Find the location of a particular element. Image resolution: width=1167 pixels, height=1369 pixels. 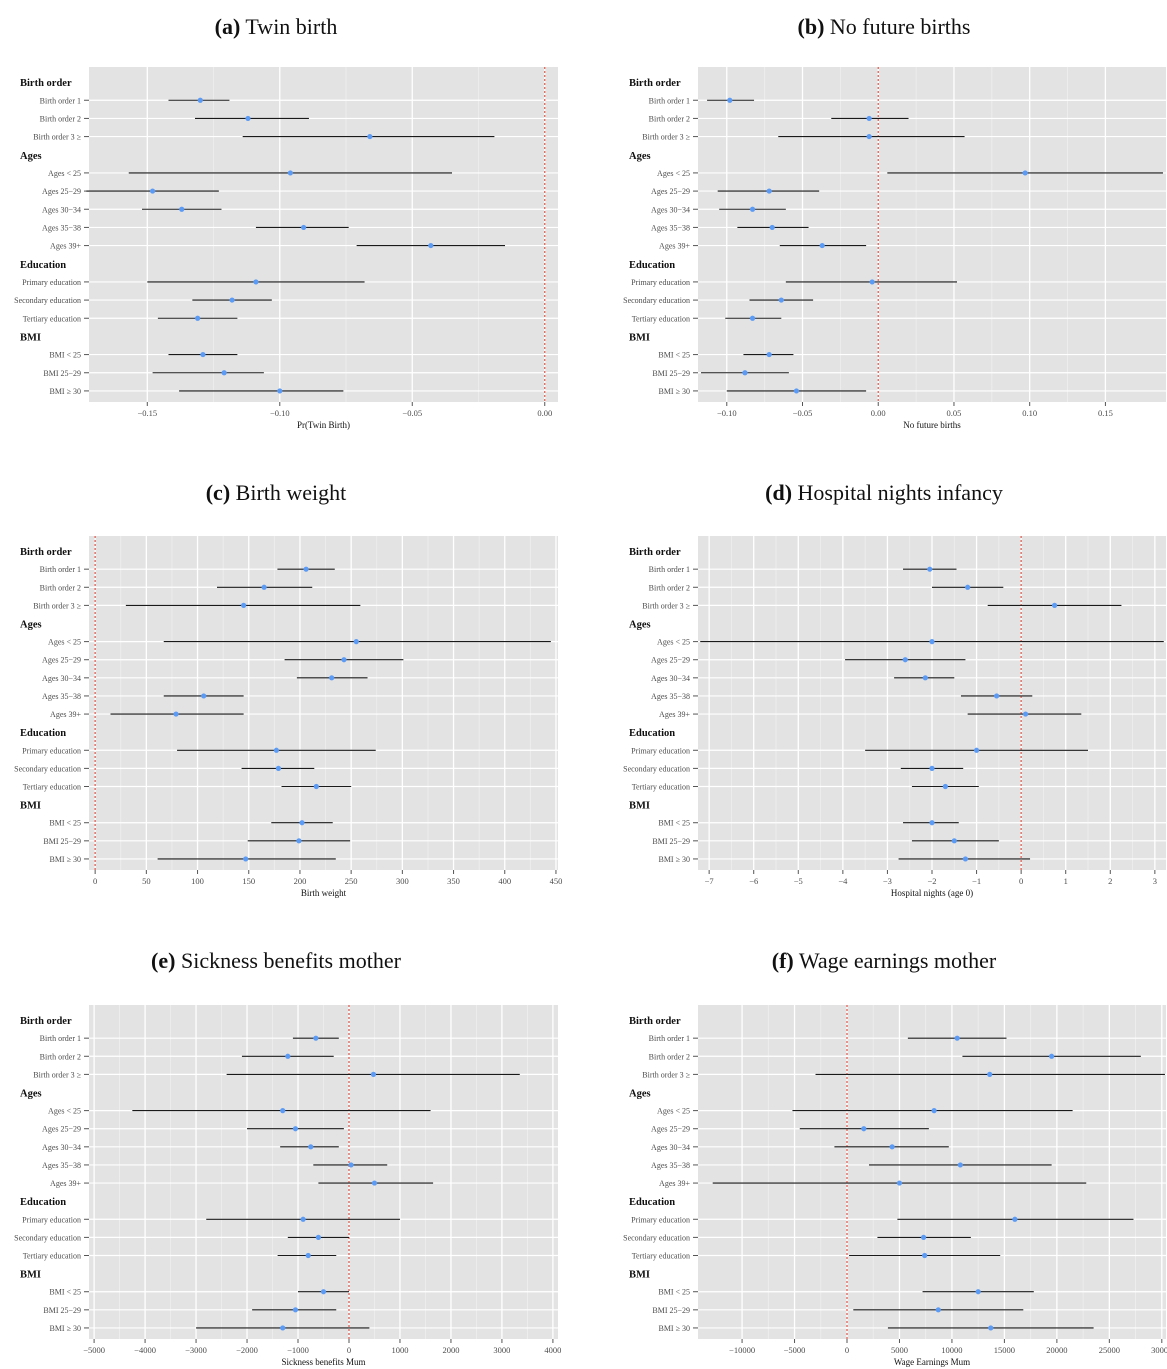

panel-title-text: Birth weight is located at coordinates (288, 492).